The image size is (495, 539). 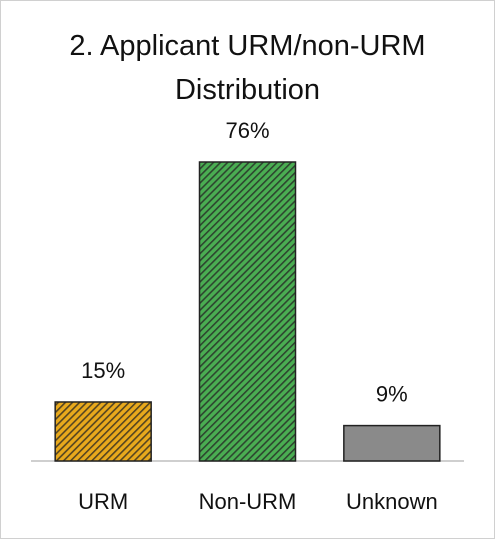 I want to click on x-tick-label: Non-URM, so click(x=248, y=501).